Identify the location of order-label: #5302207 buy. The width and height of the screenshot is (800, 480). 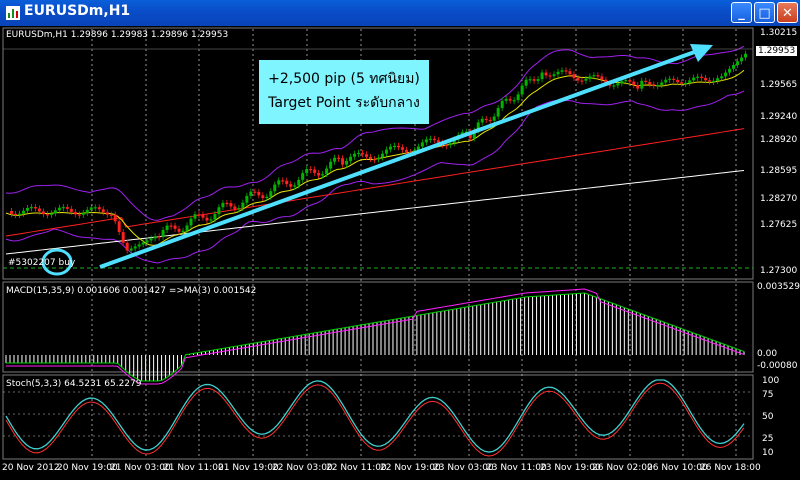
(42, 263).